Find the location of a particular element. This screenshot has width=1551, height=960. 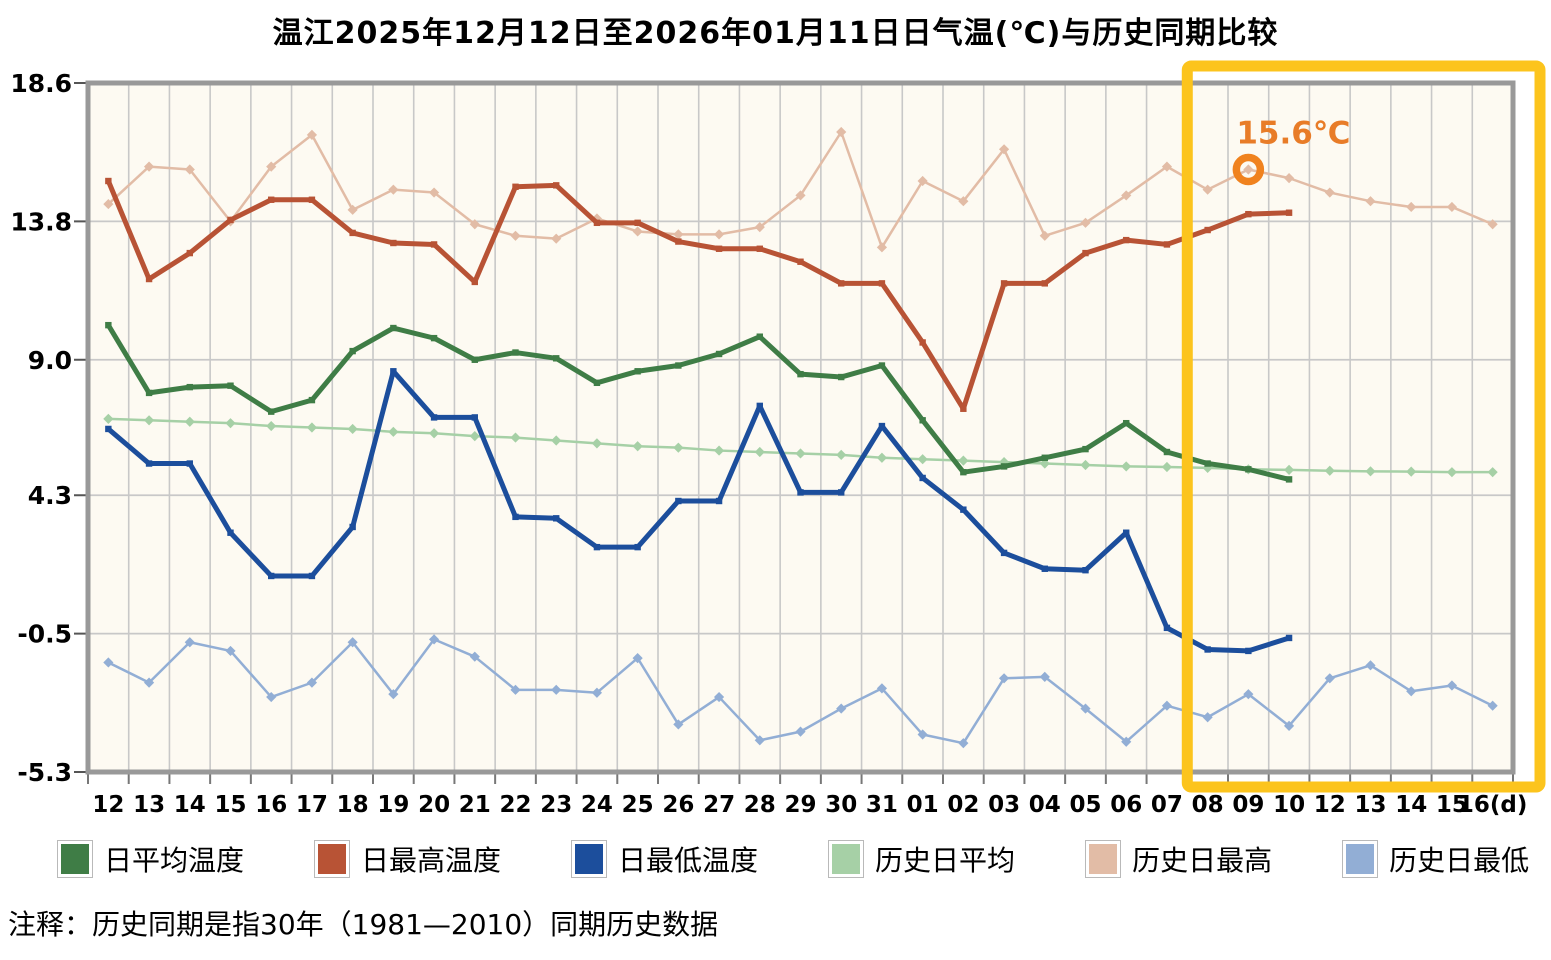

page-title: 温江2025年12月12日至2026年01月11日日气温(℃)与历史同期比较 is located at coordinates (775, 33).